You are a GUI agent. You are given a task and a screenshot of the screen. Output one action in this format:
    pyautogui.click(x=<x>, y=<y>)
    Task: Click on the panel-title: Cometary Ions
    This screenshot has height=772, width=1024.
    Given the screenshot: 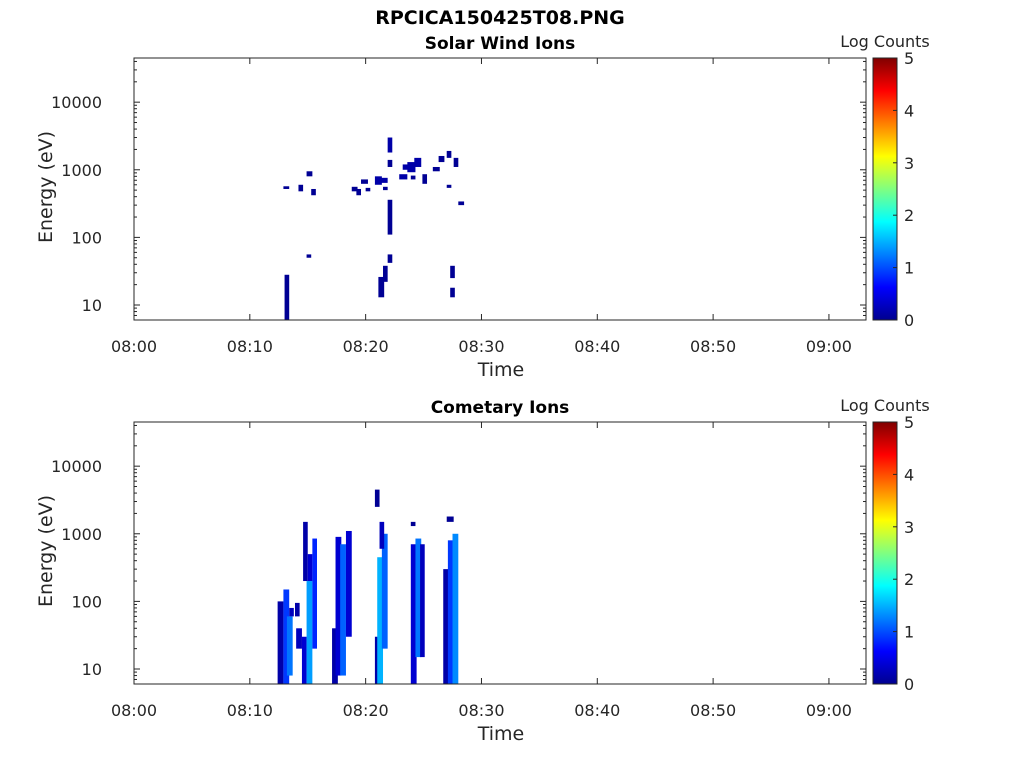 What is the action you would take?
    pyautogui.click(x=500, y=408)
    